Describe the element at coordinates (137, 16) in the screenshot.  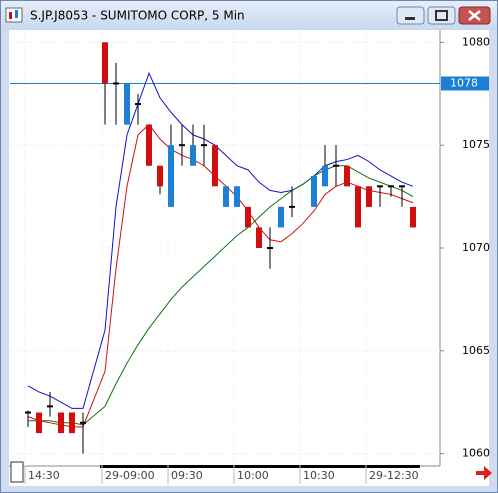
I see `window-title: S.JP.J8053 - SUMITOMO CORP, 5 Min` at that location.